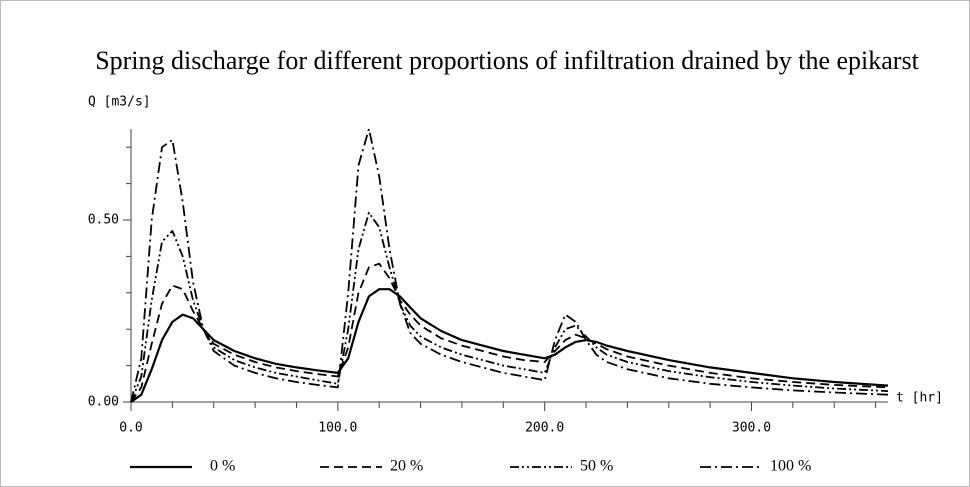 This screenshot has height=487, width=970. Describe the element at coordinates (337, 428) in the screenshot. I see `x-tick-label: 100.0` at that location.